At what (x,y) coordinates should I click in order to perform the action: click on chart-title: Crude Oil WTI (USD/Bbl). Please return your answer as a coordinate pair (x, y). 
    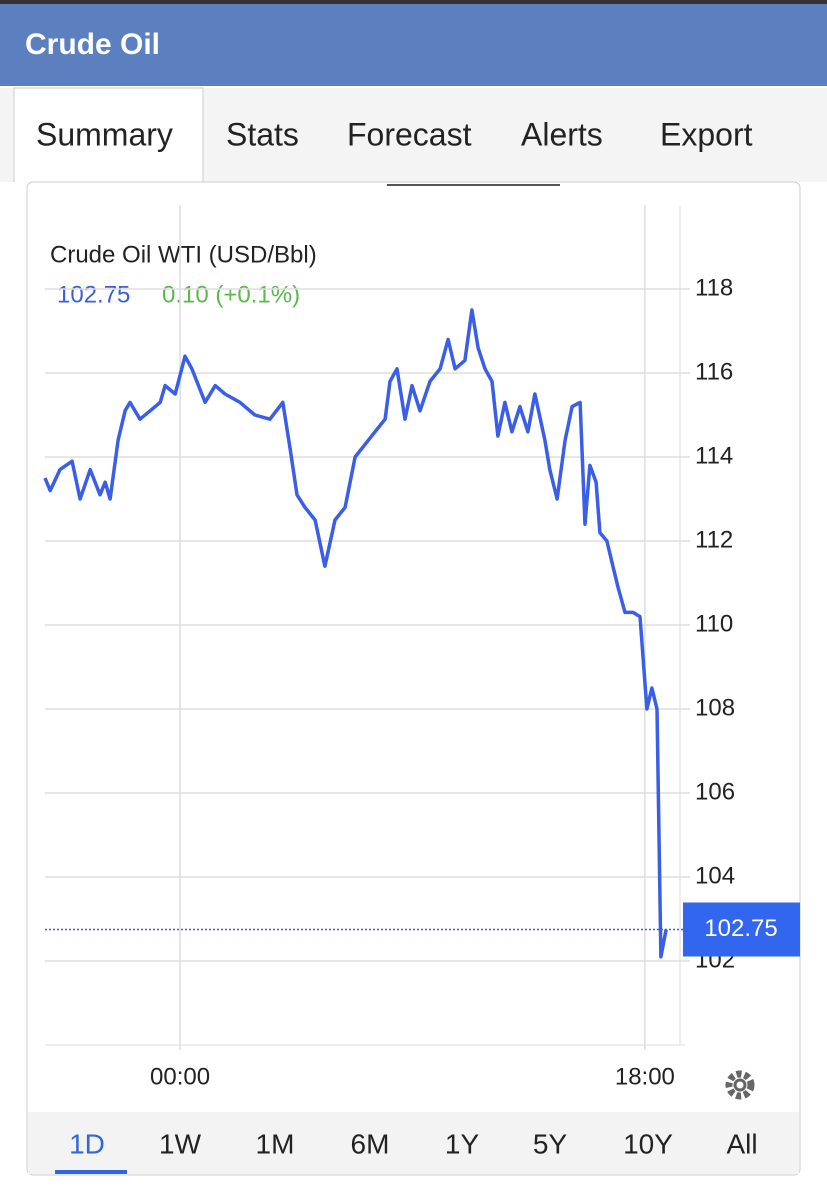
    Looking at the image, I should click on (183, 254).